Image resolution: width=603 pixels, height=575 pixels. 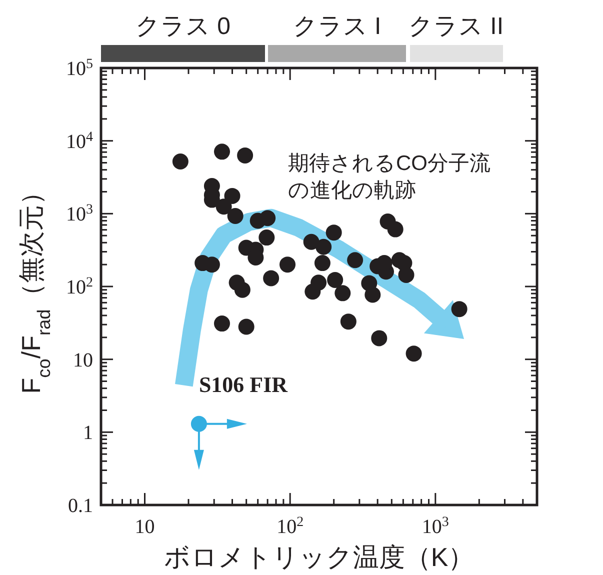 What do you see at coordinates (79, 286) in the screenshot?
I see `y-tick-label: 10$^{2}$` at bounding box center [79, 286].